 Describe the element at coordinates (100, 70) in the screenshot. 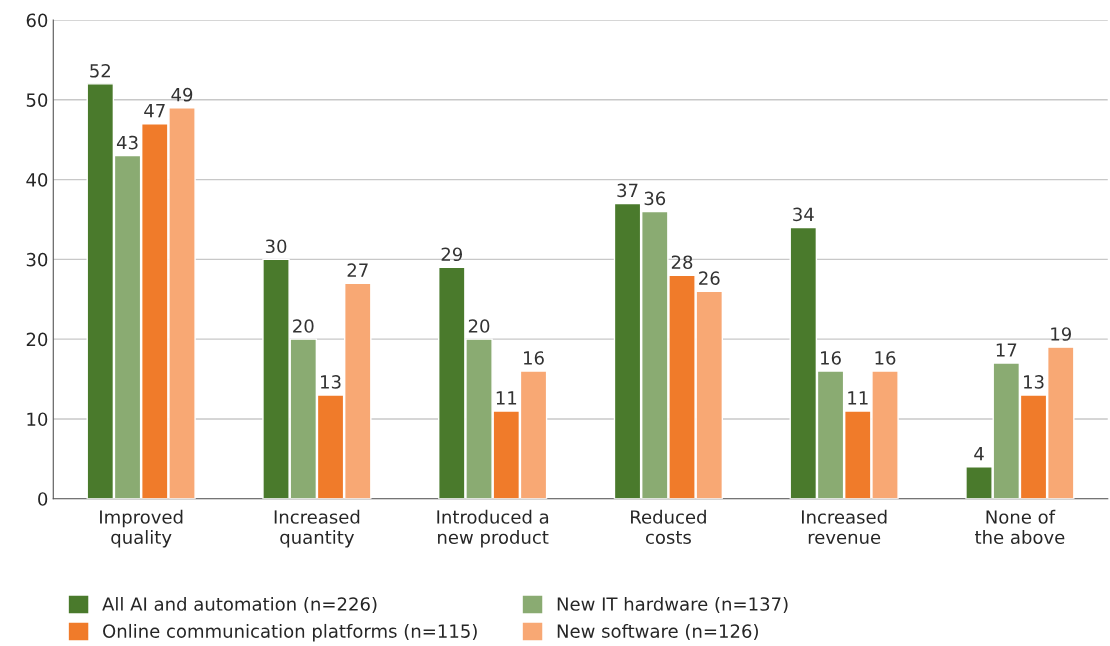

I see `data-label: 52` at that location.